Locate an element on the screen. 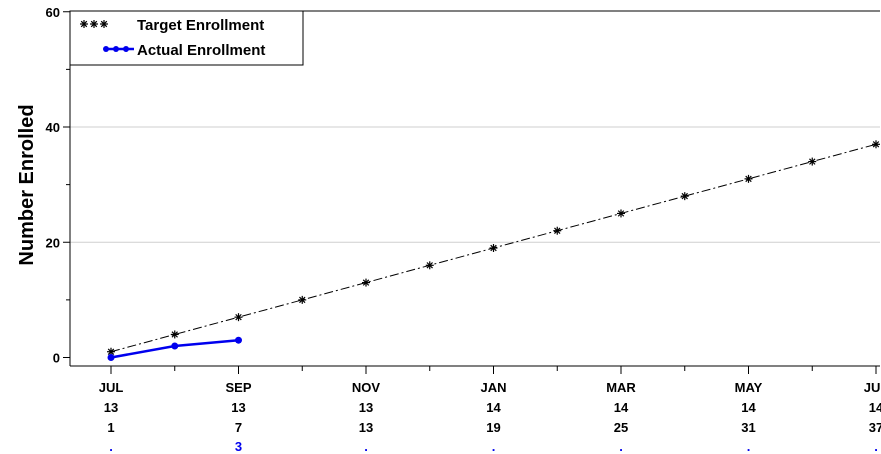  y-axis-label-group: Number Enrolled is located at coordinates (27, 184).